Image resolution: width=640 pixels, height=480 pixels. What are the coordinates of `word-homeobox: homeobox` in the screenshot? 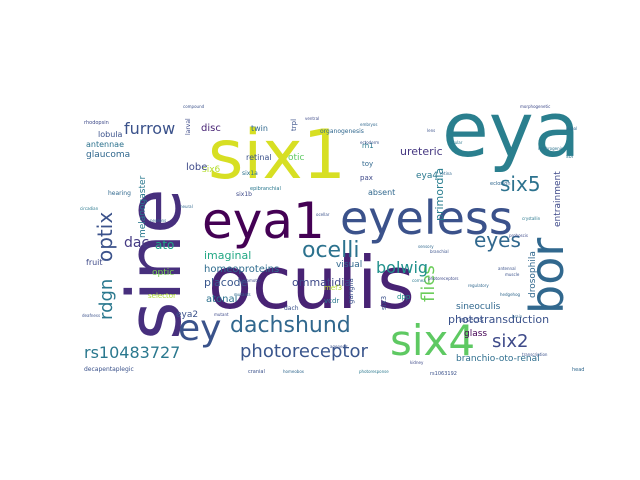 It's located at (294, 371).